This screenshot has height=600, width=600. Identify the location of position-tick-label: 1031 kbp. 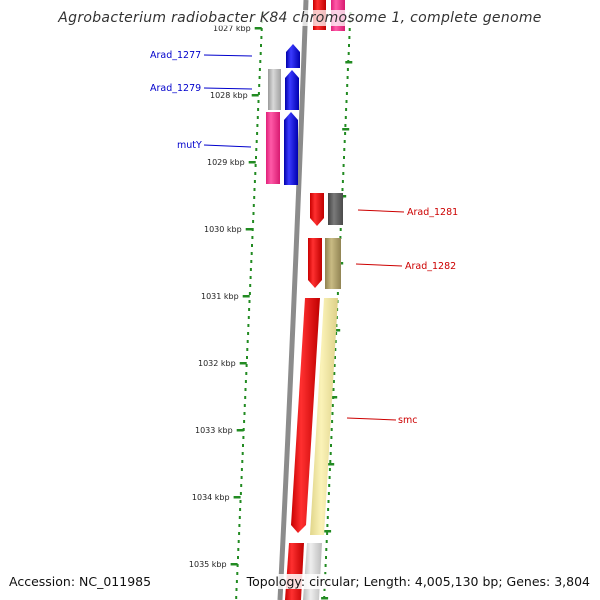
(220, 296).